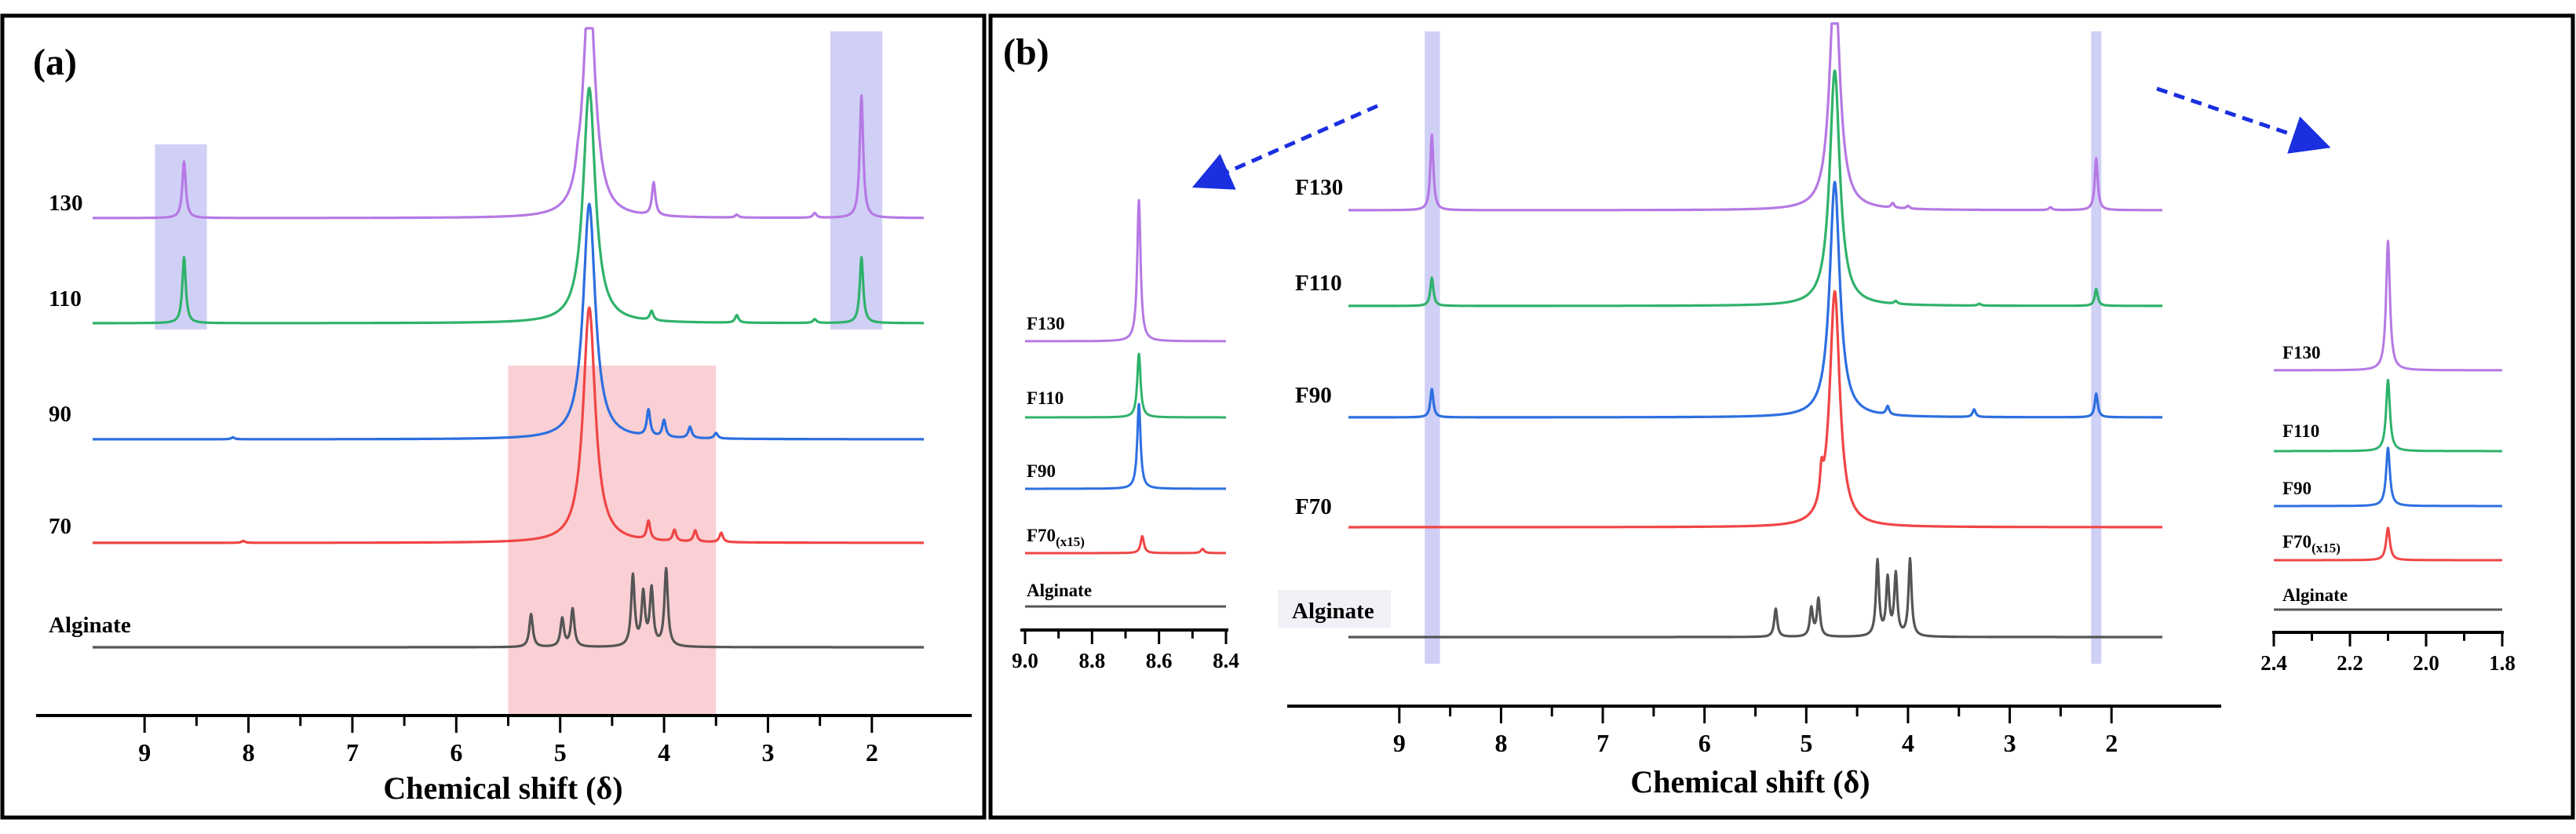 The image size is (2576, 834). What do you see at coordinates (1704, 743) in the screenshot?
I see `x-tick-label-b: 6` at bounding box center [1704, 743].